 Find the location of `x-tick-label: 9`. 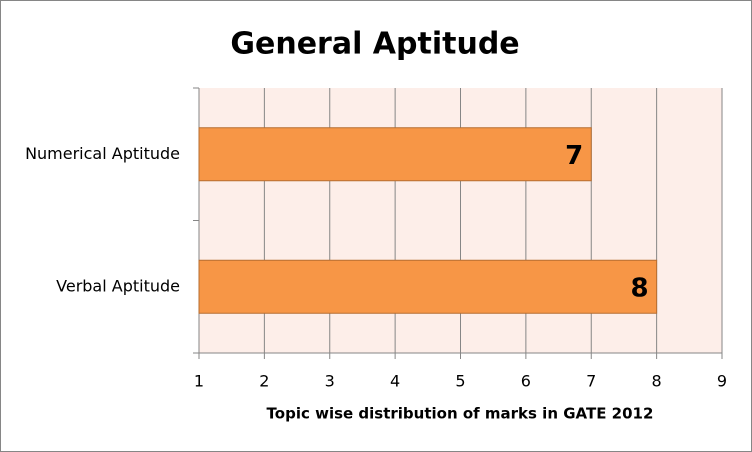

x-tick-label: 9 is located at coordinates (722, 381).